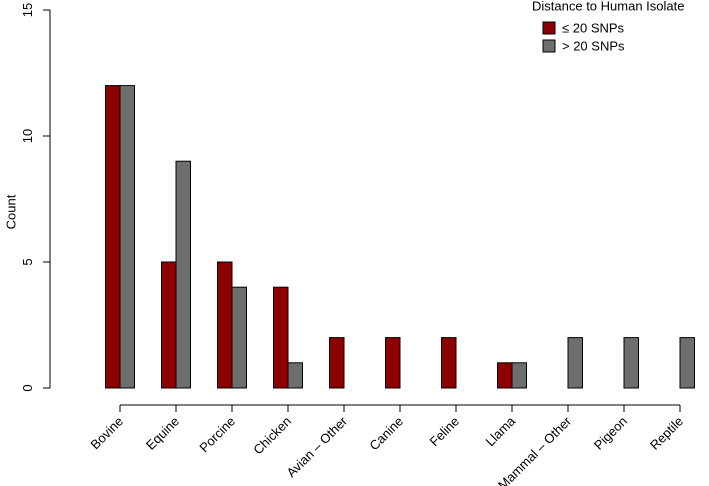  Describe the element at coordinates (217, 435) in the screenshot. I see `x-tick-label: Porcine` at that location.